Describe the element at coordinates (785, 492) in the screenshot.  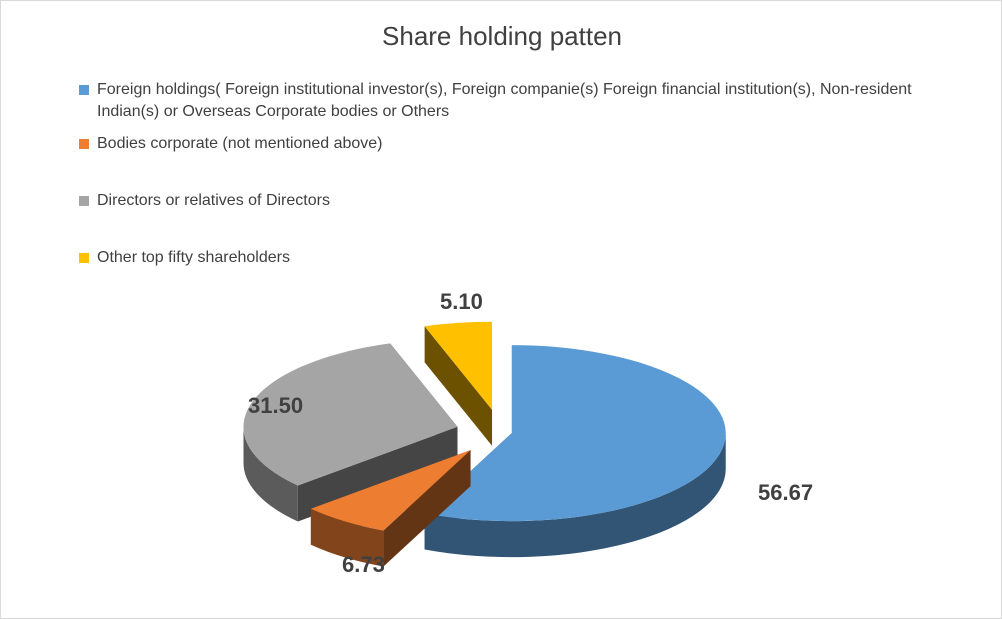
I see `data-label-foreign-holdings: 56.67` at that location.